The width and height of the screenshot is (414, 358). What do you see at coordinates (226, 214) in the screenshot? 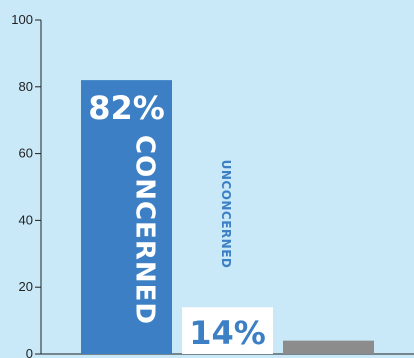
I see `bar-category-label: UNCONCERNED` at bounding box center [226, 214].